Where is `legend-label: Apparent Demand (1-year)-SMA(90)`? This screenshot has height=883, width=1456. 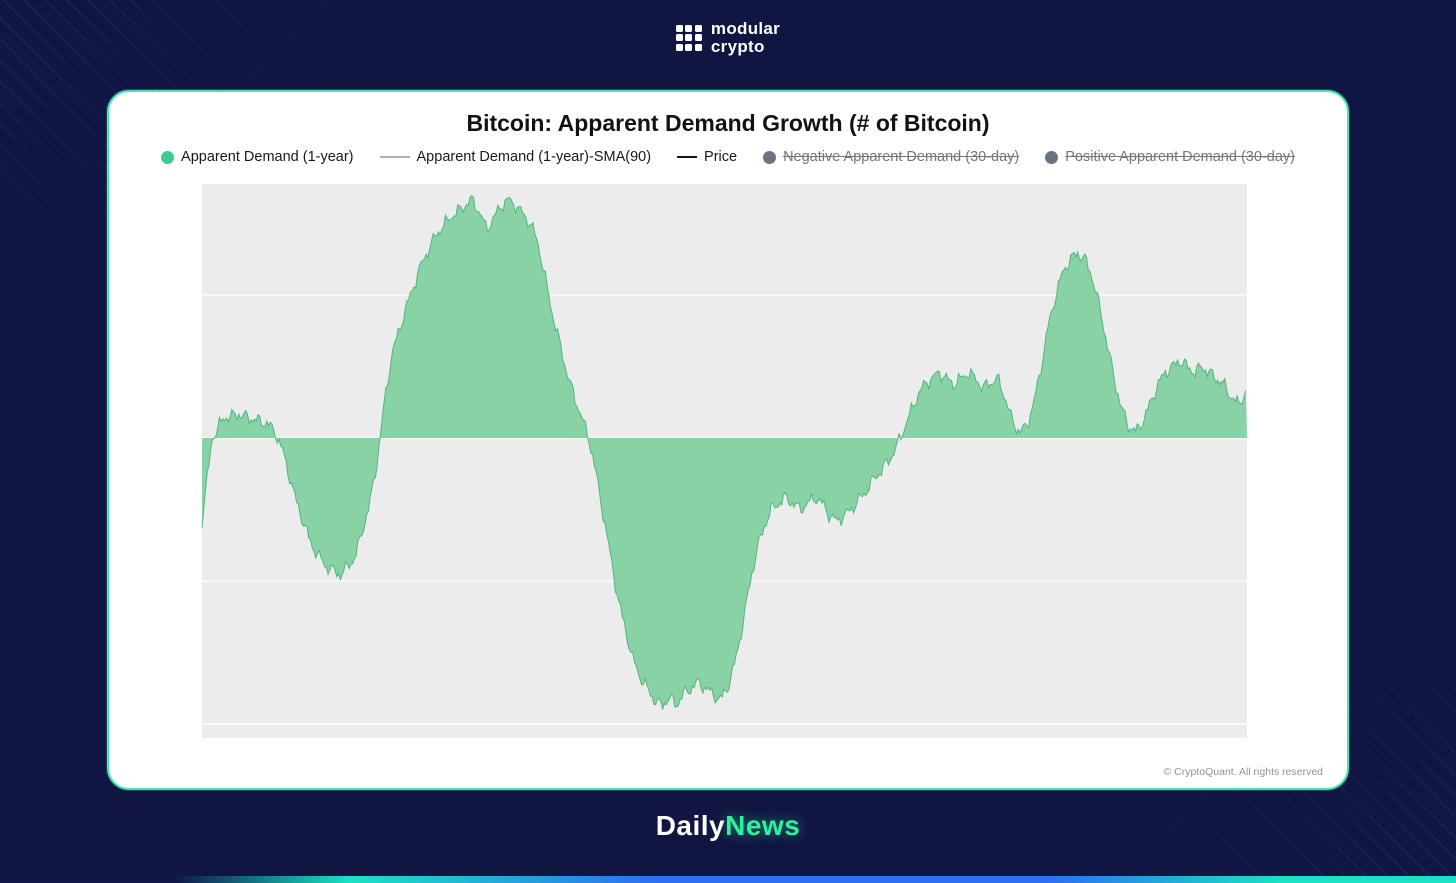
legend-label: Apparent Demand (1-year)-SMA(90) is located at coordinates (534, 157).